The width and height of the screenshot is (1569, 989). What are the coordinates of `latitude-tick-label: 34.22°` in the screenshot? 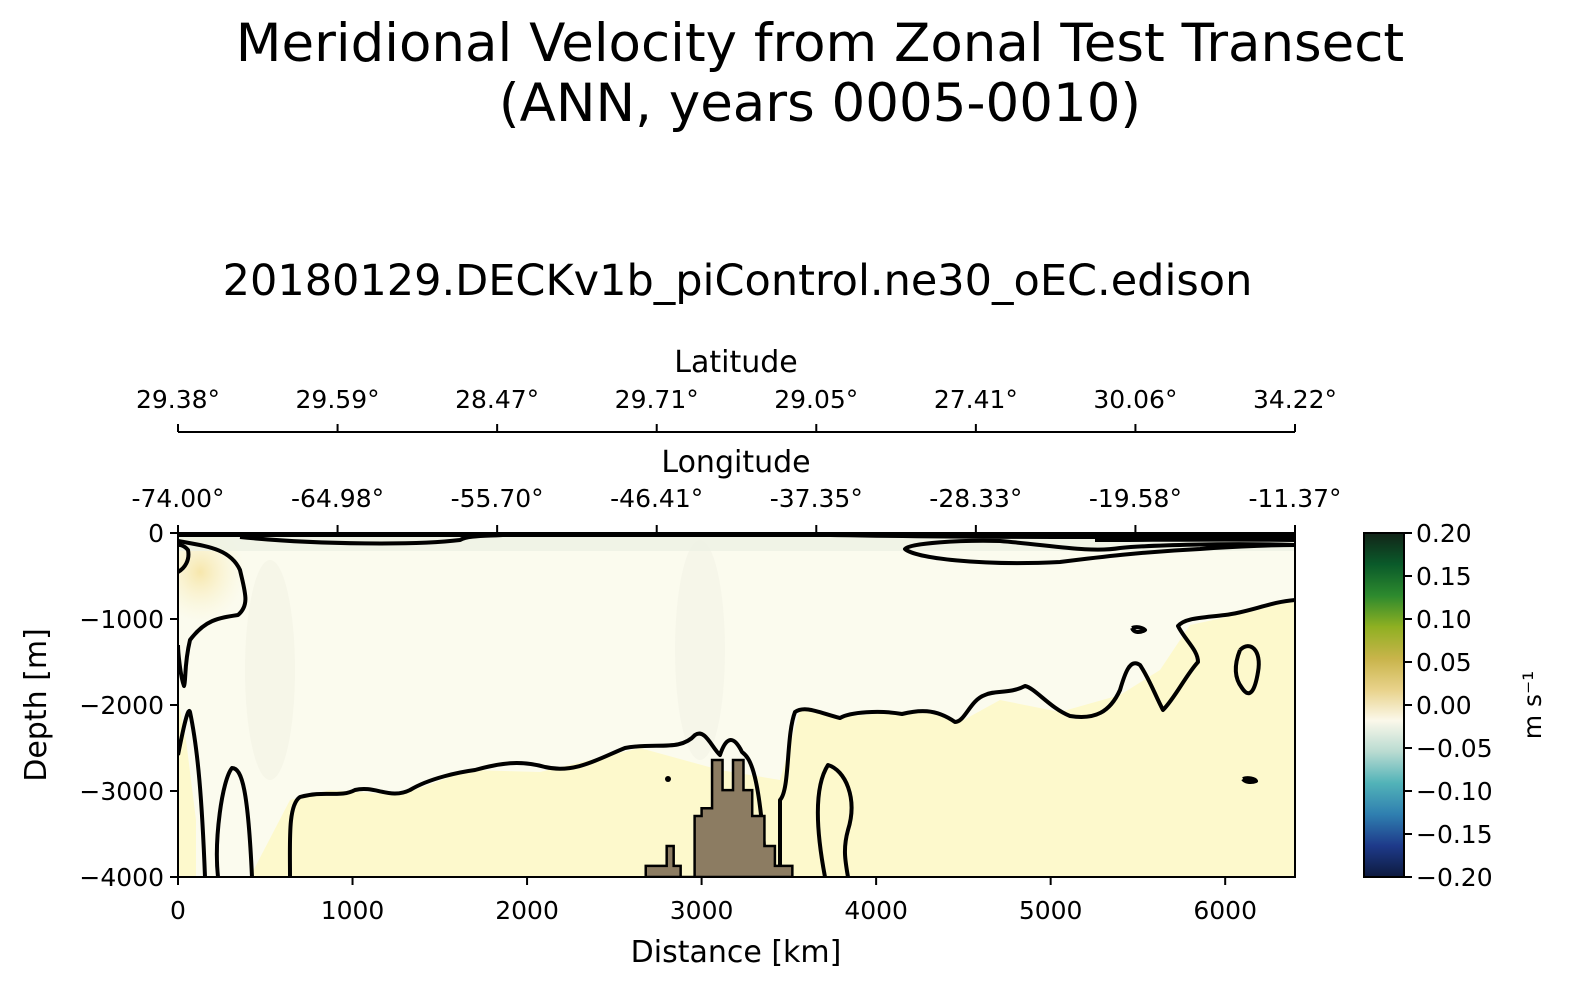 It's located at (1295, 399).